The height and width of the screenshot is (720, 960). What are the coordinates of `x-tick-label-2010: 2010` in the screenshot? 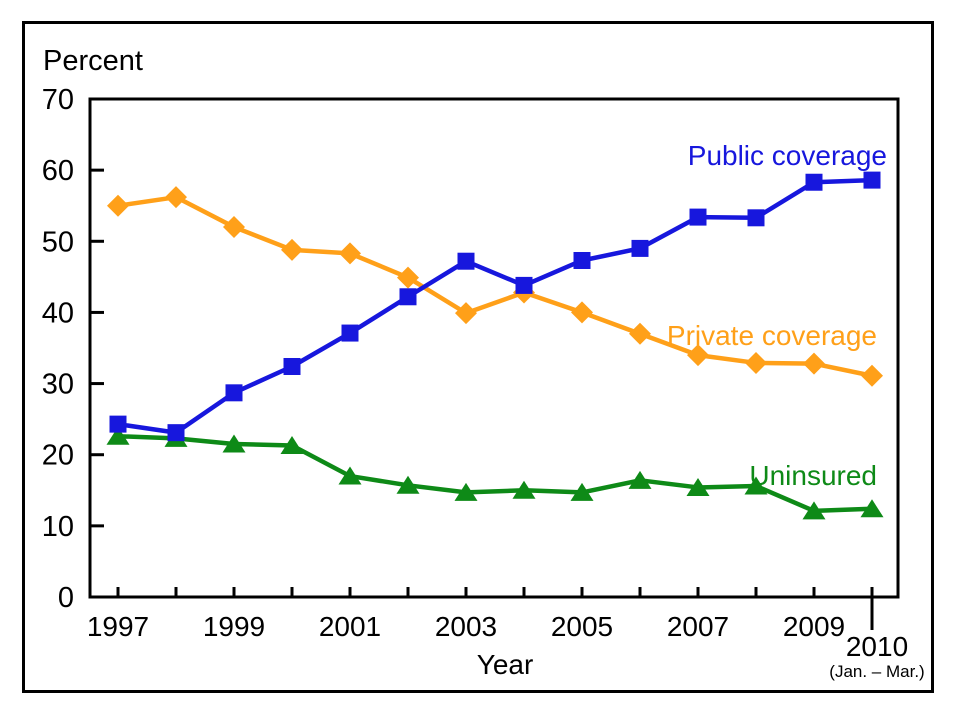 It's located at (877, 646).